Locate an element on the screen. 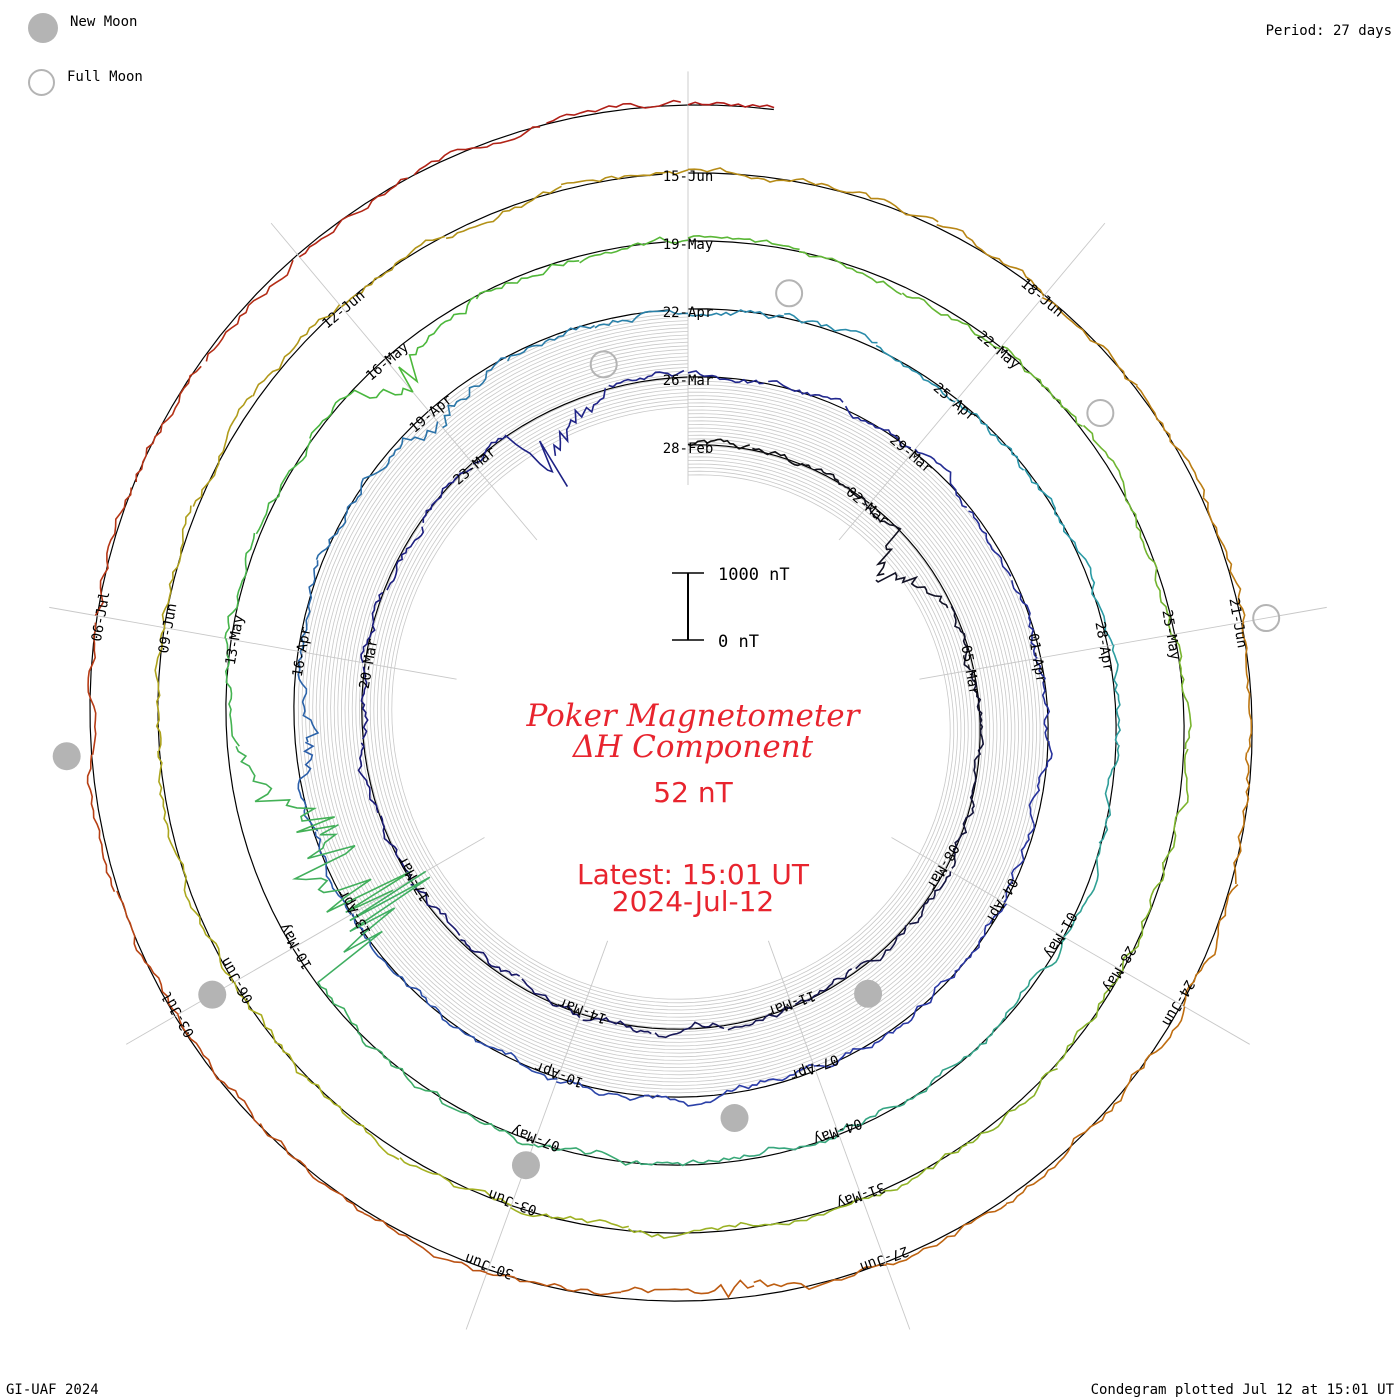  date-label: 31-May is located at coordinates (860, 1195).